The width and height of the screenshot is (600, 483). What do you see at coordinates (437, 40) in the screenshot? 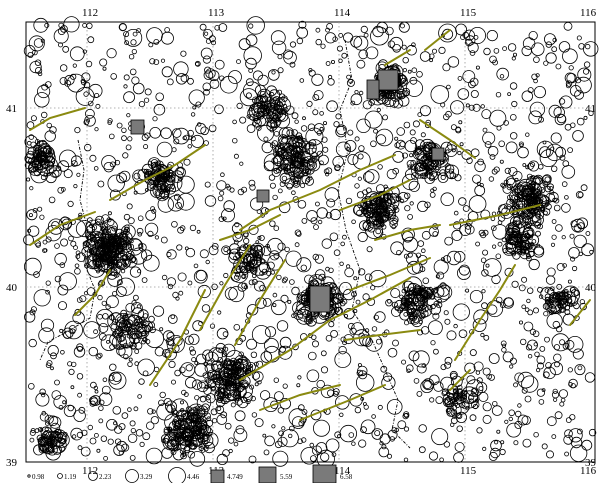
I see `fault-line` at bounding box center [437, 40].